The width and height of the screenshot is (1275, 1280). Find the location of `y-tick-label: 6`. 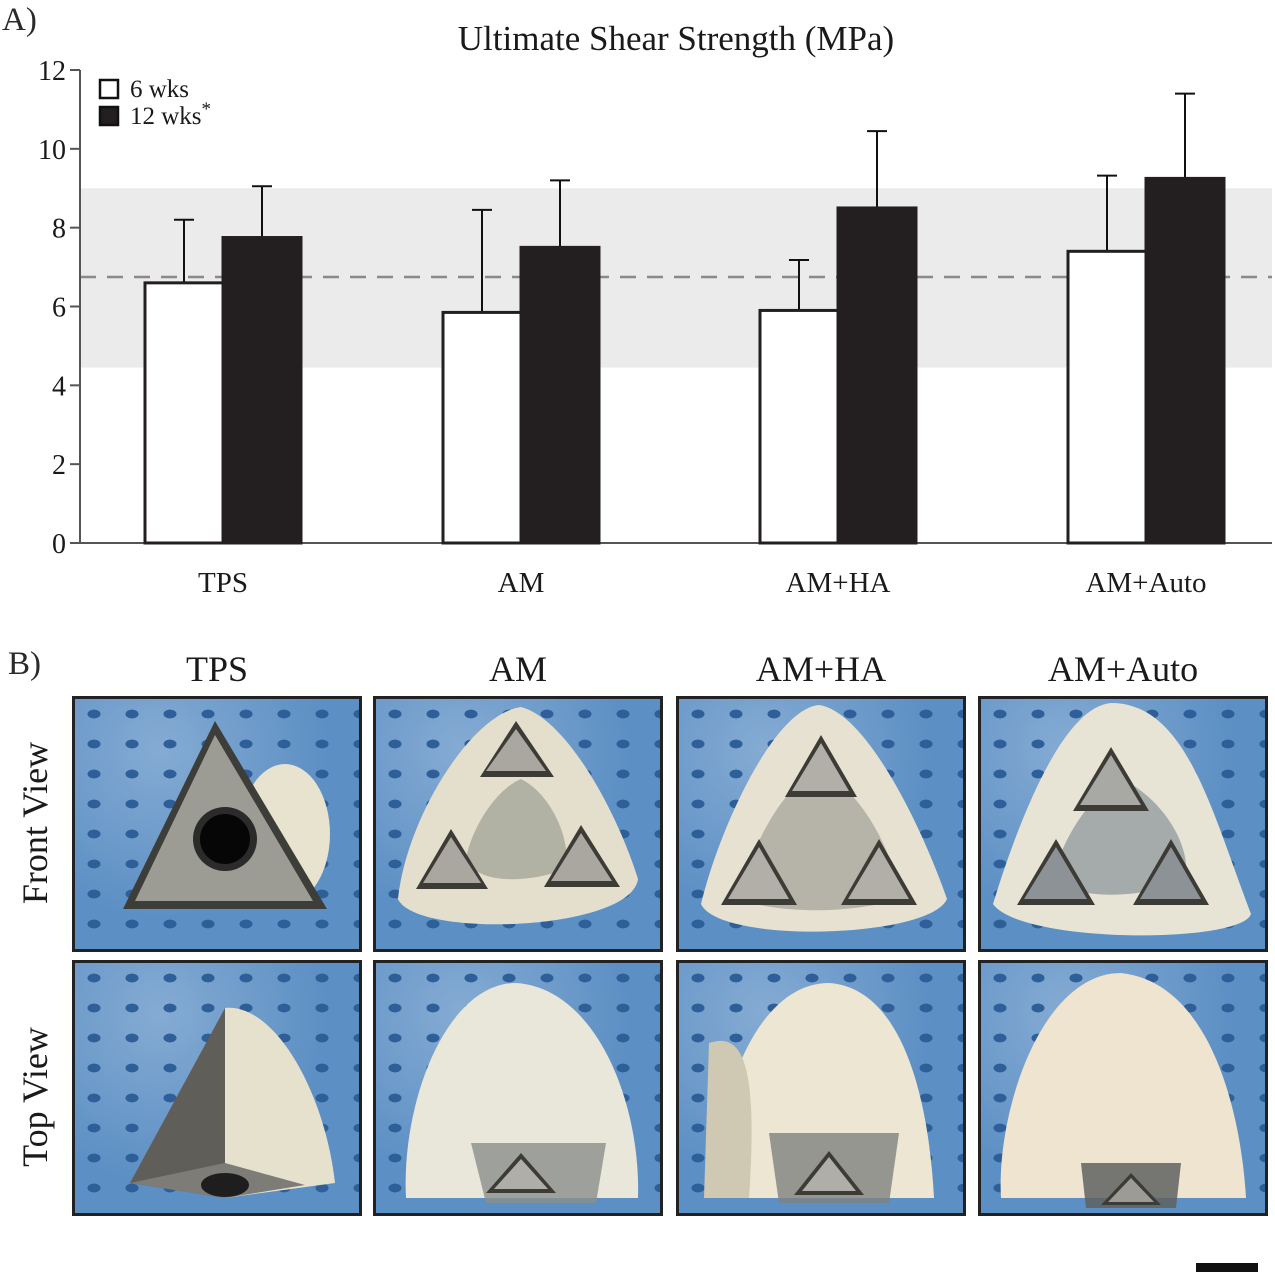

y-tick-label: 6 is located at coordinates (59, 308).